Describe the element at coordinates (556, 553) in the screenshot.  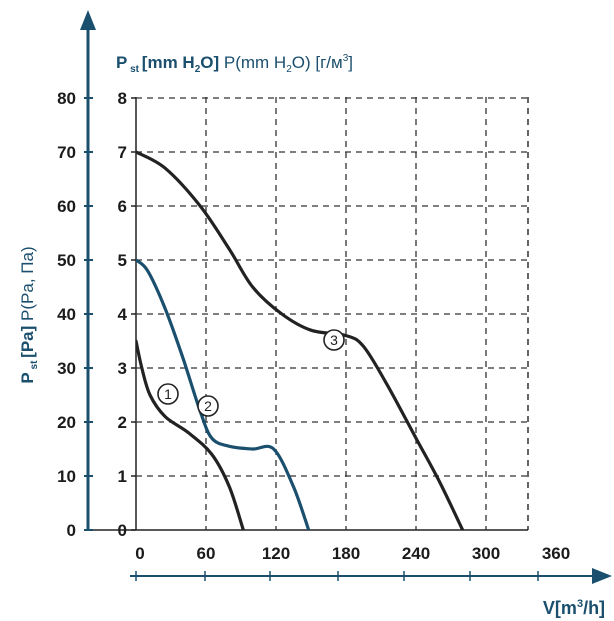
I see `x-tick-label: 360` at that location.